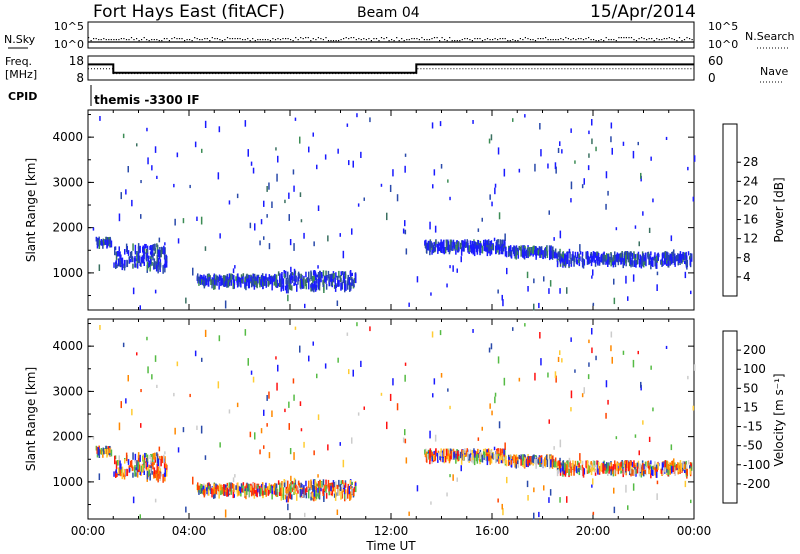  I want to click on cpid-text: themis -3300 IF, so click(147, 100).